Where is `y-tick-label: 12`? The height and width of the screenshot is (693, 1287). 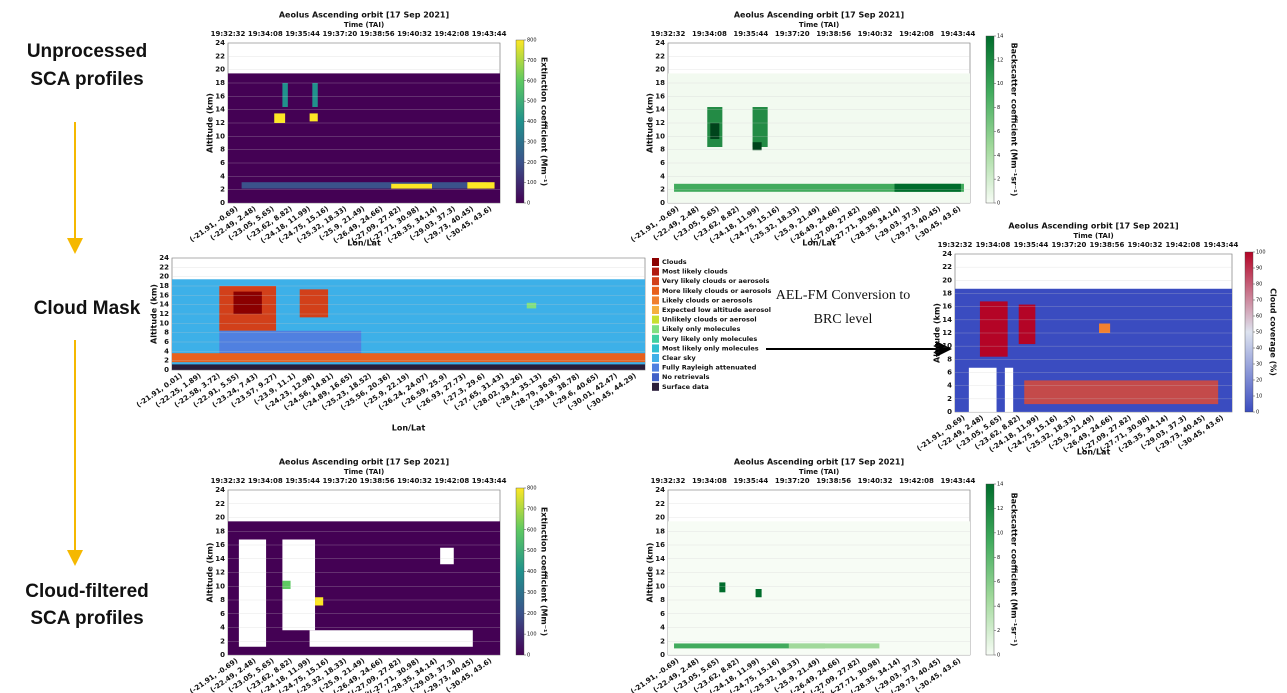 y-tick-label: 12 is located at coordinates (660, 123).